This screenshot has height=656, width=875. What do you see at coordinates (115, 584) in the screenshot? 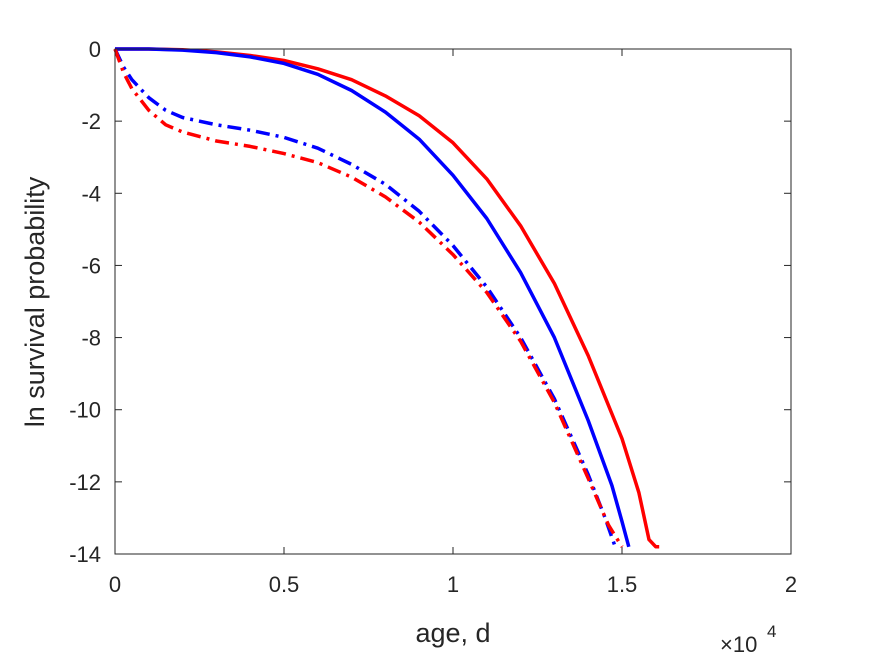
I see `x-tick-label: 0` at bounding box center [115, 584].